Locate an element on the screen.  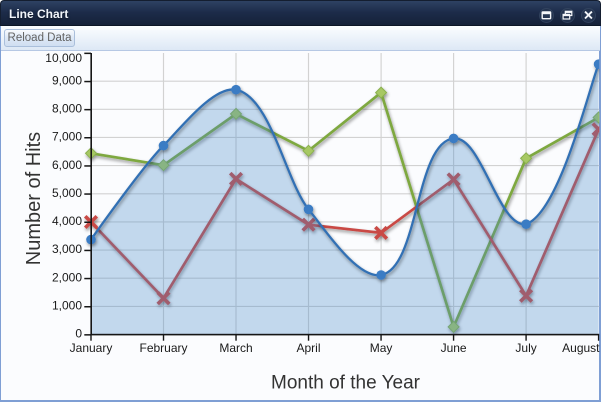
svg-text: 7,000 is located at coordinates (67, 137).